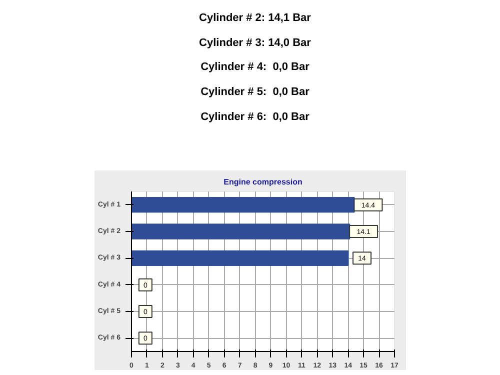 This screenshot has height=375, width=500. What do you see at coordinates (255, 117) in the screenshot?
I see `text: Cylinder # 6: 0,0 Bar` at bounding box center [255, 117].